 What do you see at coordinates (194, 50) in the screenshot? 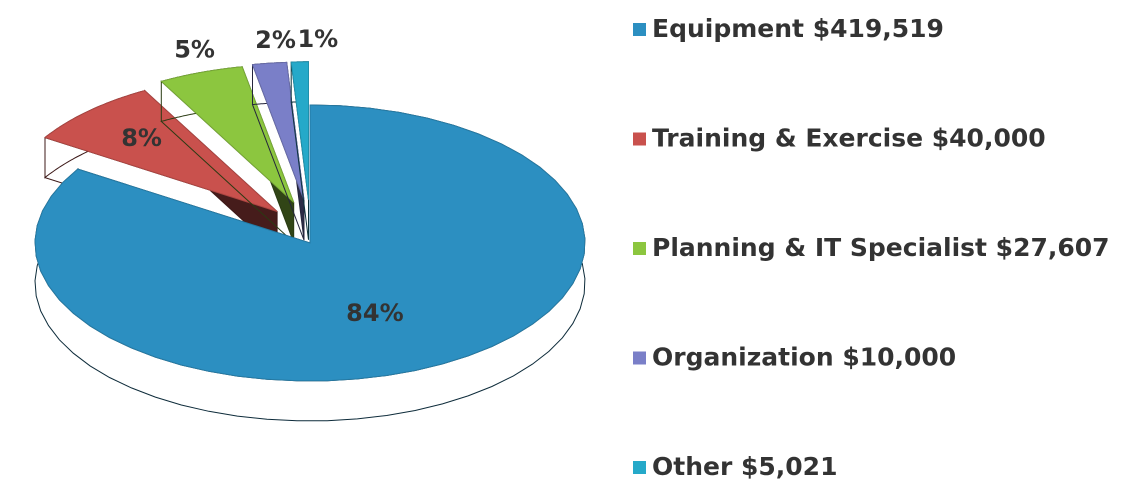
I see `data-label: 5%` at bounding box center [194, 50].